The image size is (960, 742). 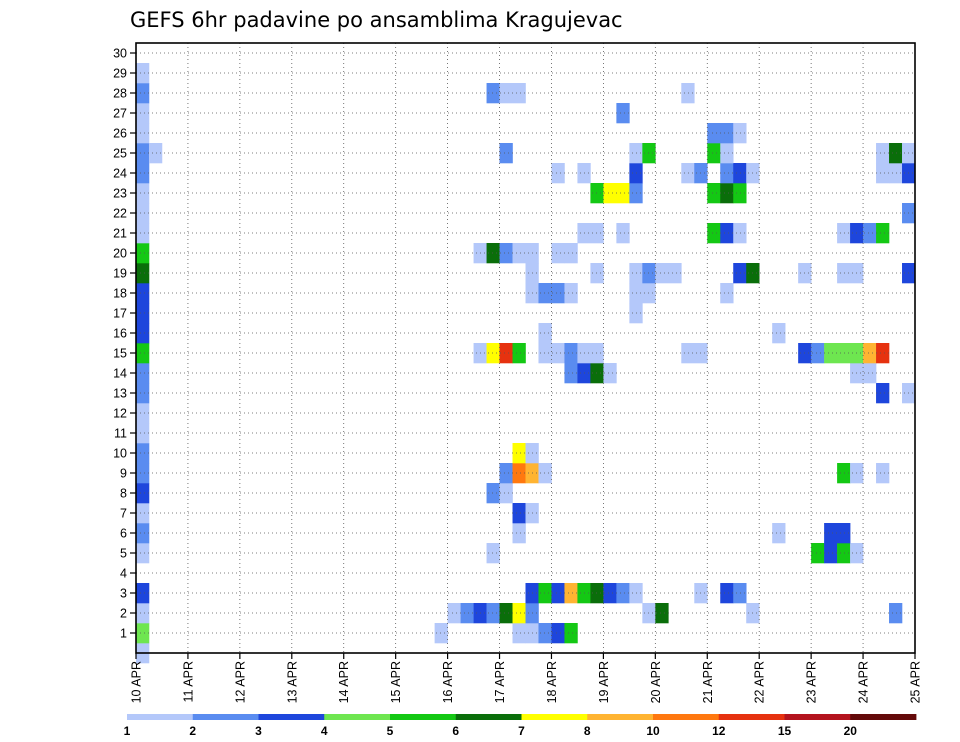 What do you see at coordinates (127, 731) in the screenshot?
I see `legend-level-label: 1` at bounding box center [127, 731].